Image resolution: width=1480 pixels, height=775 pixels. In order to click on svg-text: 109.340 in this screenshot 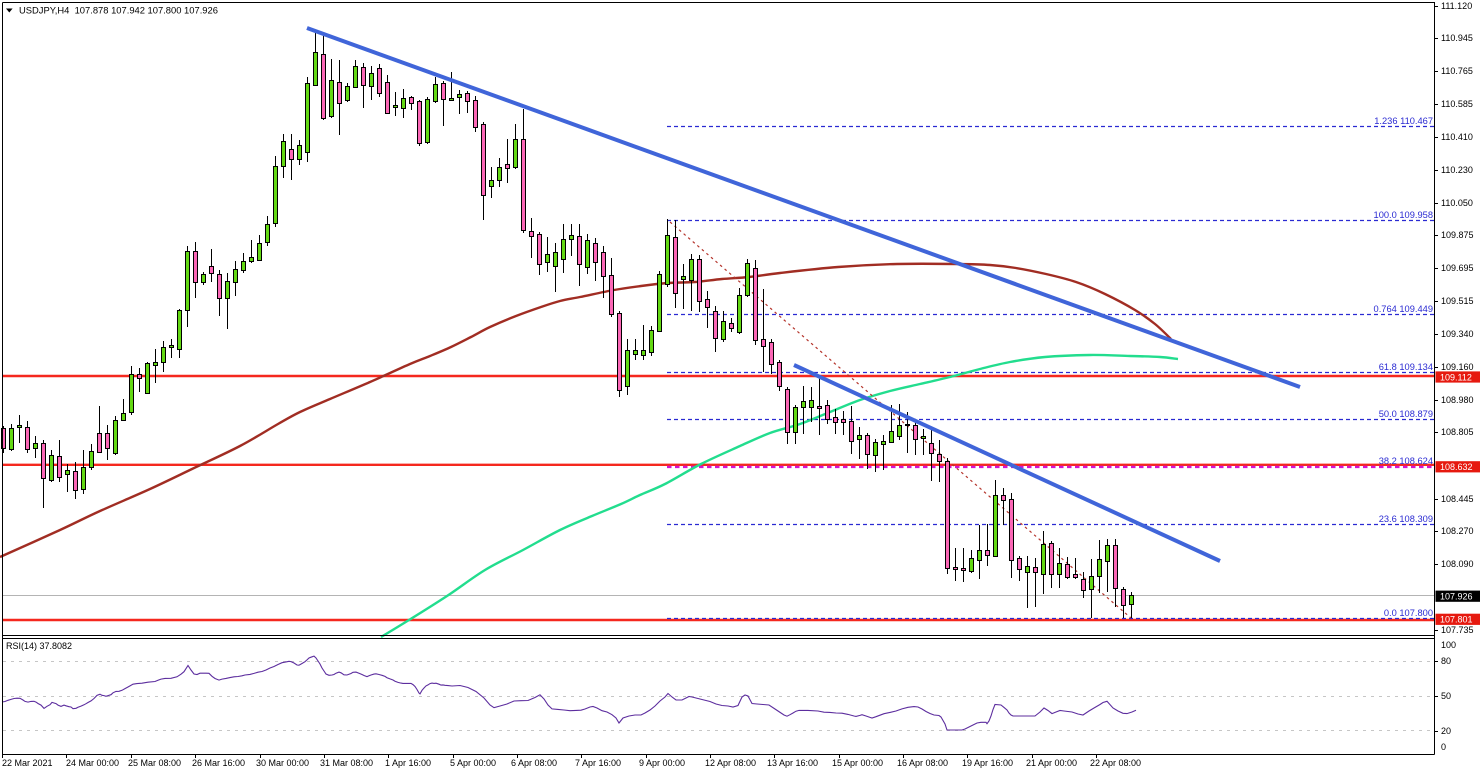, I will do `click(1457, 334)`.